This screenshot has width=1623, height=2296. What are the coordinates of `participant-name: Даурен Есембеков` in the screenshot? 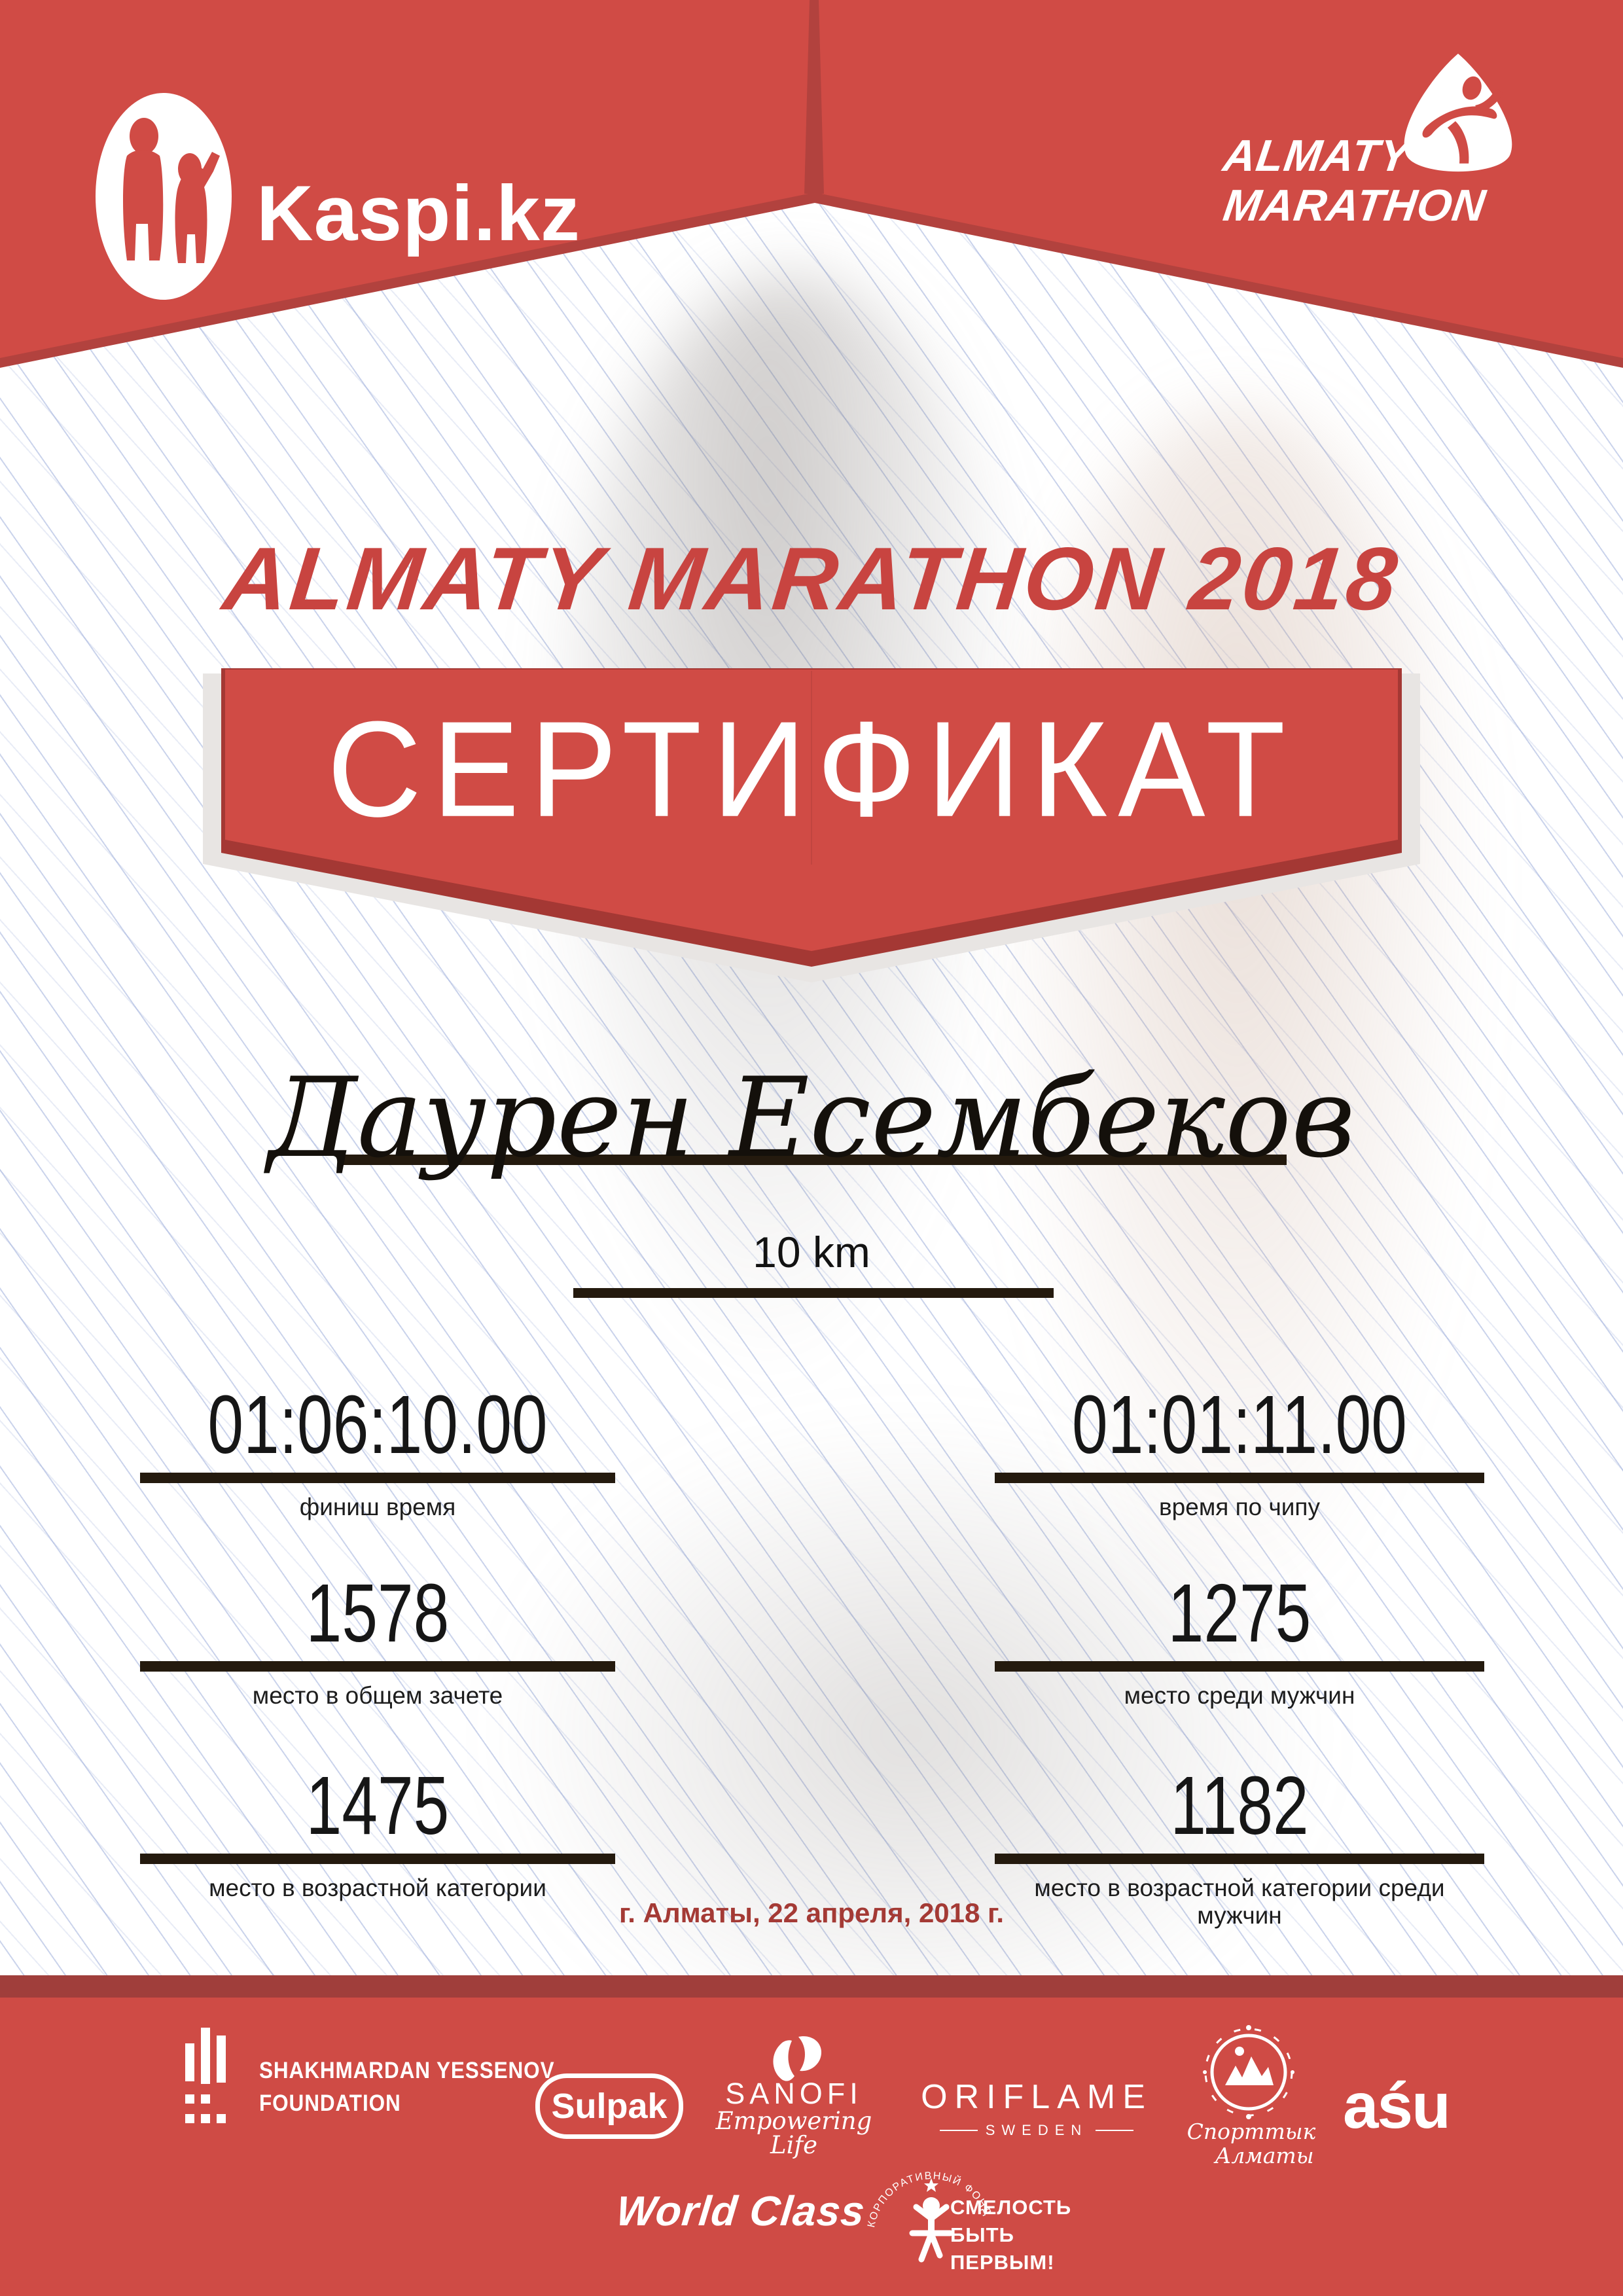 It's located at (811, 1118).